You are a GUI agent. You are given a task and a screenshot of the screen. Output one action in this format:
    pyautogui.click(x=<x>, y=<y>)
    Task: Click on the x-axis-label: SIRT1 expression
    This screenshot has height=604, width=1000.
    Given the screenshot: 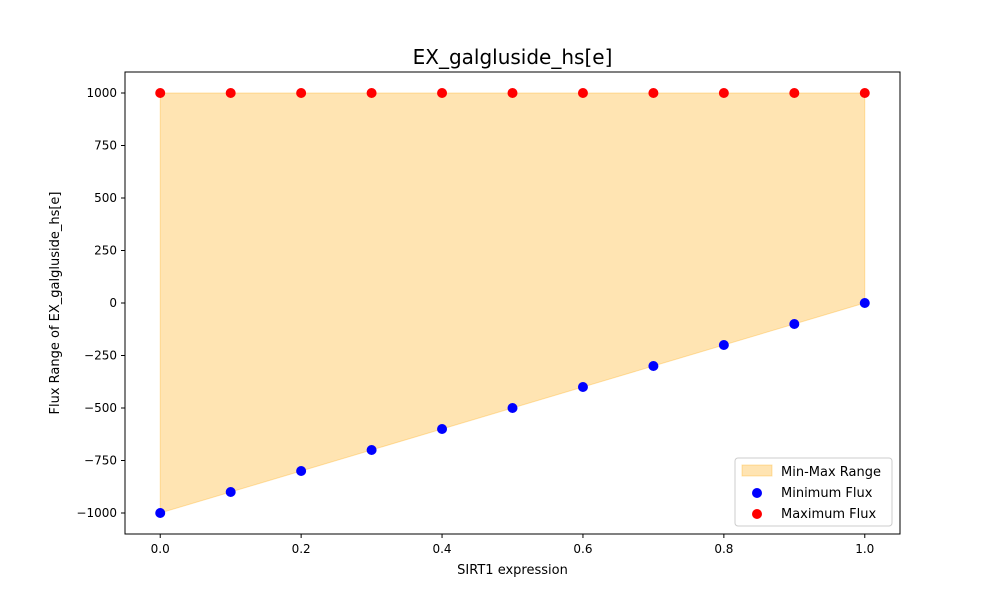 What is the action you would take?
    pyautogui.click(x=512, y=570)
    